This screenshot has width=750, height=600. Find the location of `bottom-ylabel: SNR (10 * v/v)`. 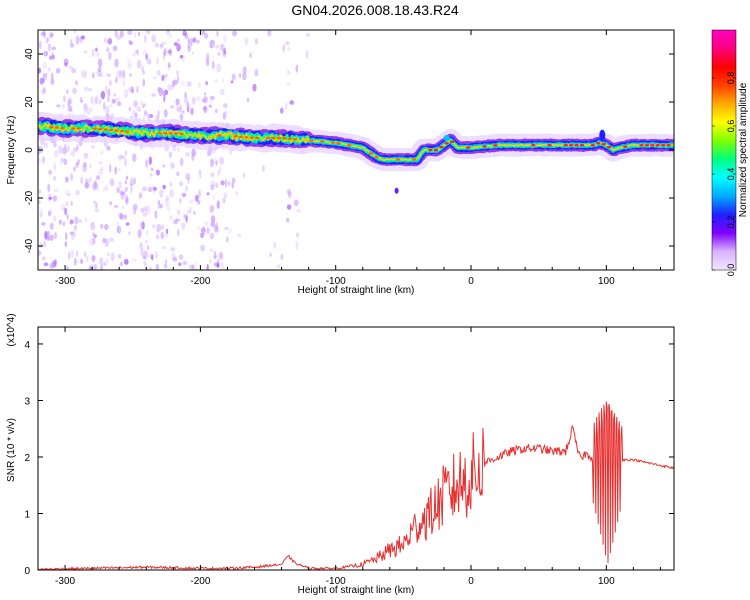

bottom-ylabel: SNR (10 * v/v) is located at coordinates (11, 450).